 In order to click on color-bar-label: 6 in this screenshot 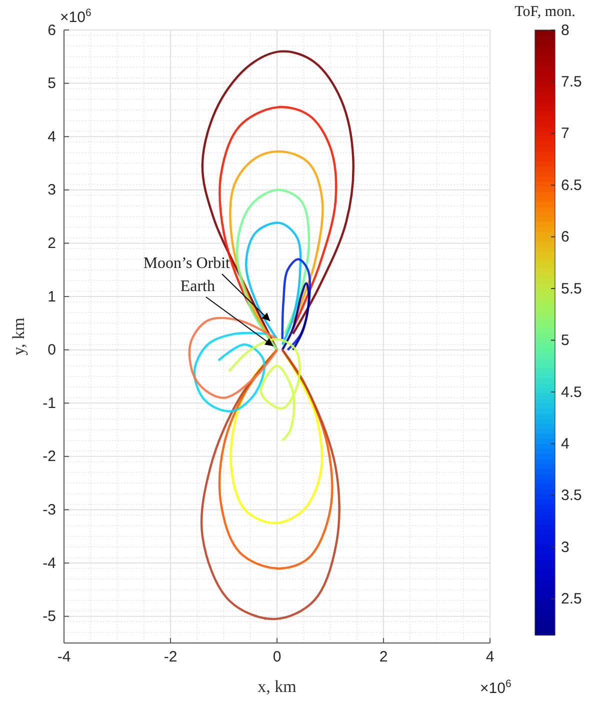, I will do `click(565, 237)`.